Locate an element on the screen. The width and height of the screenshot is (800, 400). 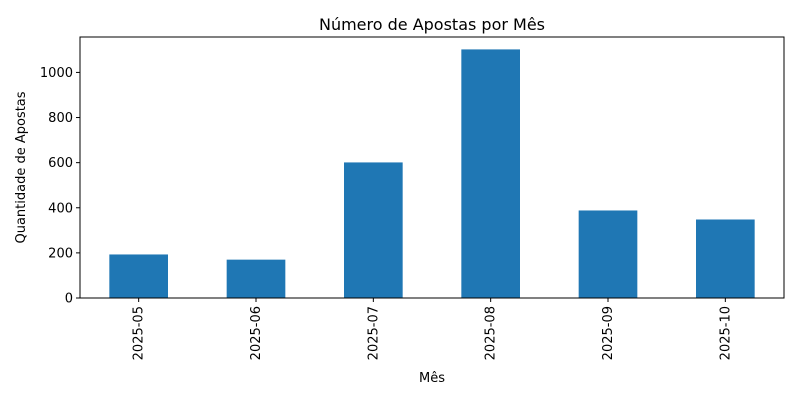
x-tick-label: 2025-09 is located at coordinates (608, 333).